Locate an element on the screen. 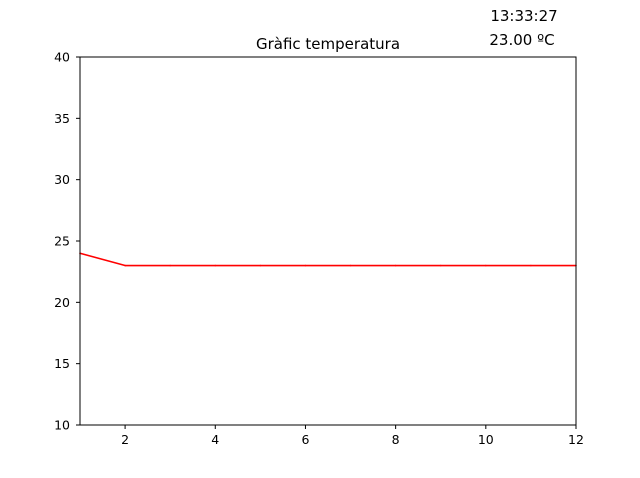 This screenshot has height=478, width=640. x-tick-label: 8 is located at coordinates (396, 439).